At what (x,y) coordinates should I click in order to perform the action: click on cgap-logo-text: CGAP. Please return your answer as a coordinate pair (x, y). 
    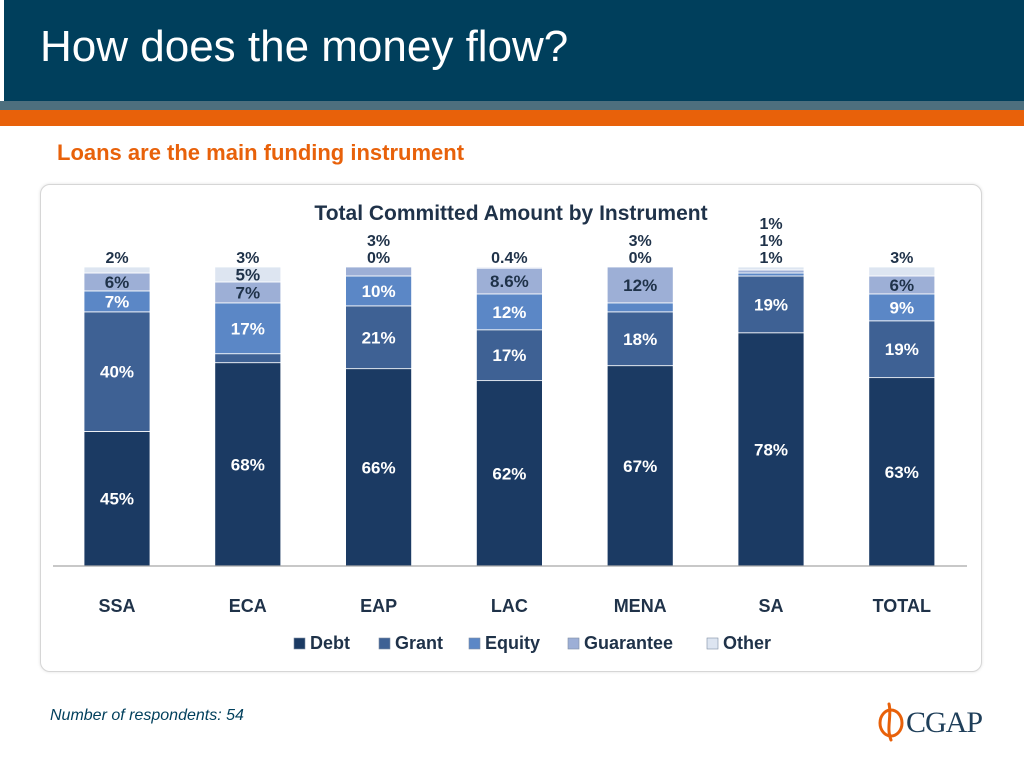
    Looking at the image, I should click on (944, 722).